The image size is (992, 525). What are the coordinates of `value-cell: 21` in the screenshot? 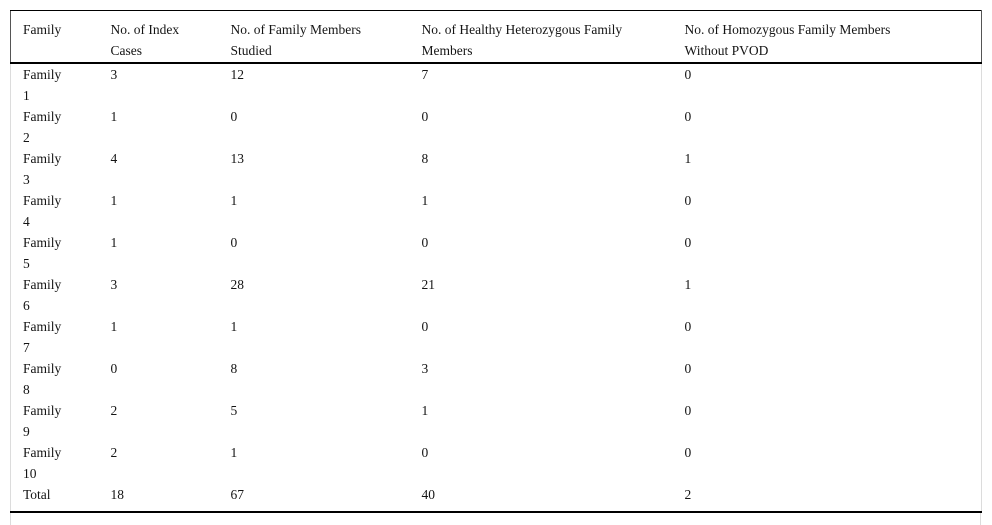 It's located at (428, 284).